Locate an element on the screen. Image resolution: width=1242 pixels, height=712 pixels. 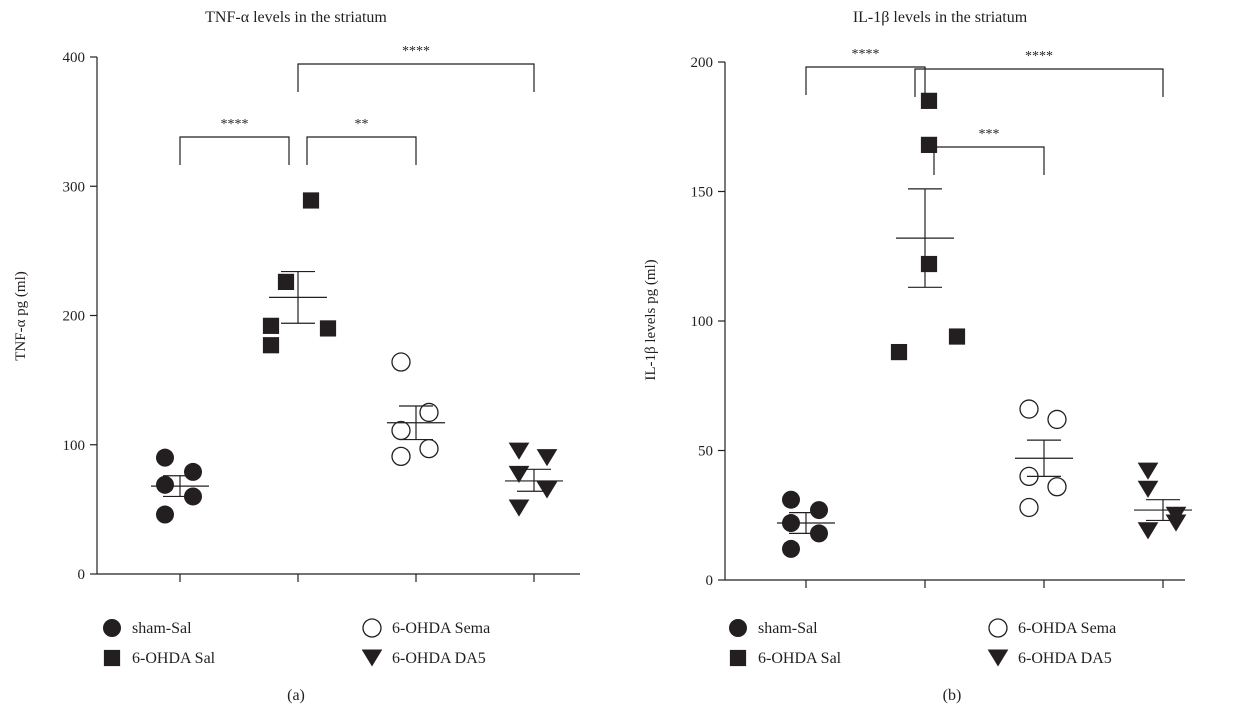
y-axis-label-b: IL-1β levels pg (ml) is located at coordinates (651, 319).